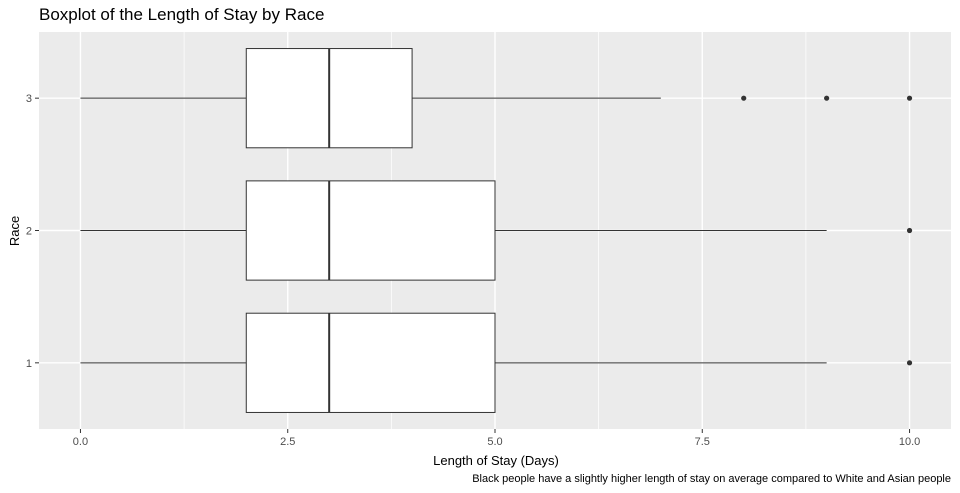 The height and width of the screenshot is (493, 960). What do you see at coordinates (909, 442) in the screenshot?
I see `x-tick-label: 10.0` at bounding box center [909, 442].